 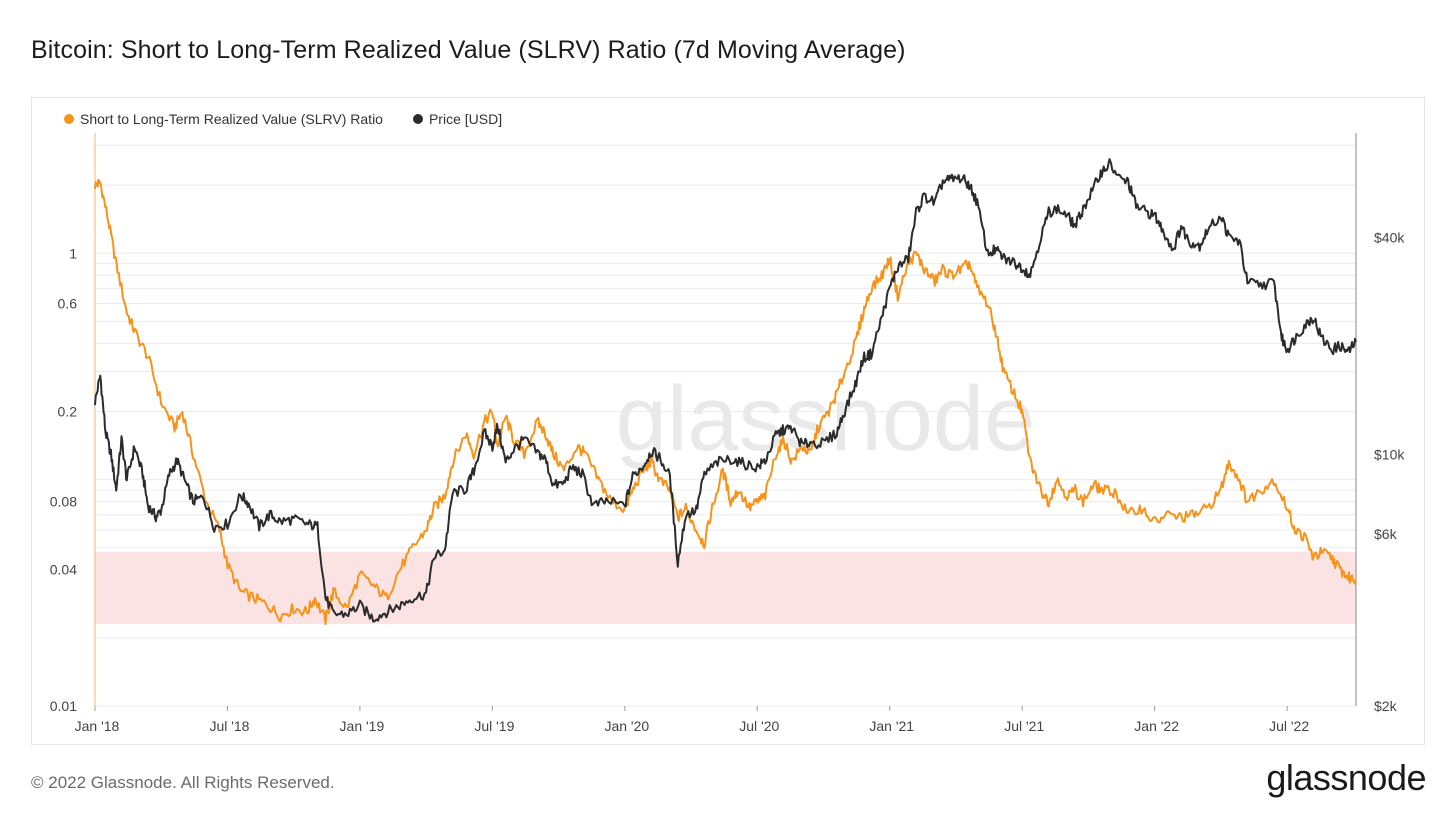 I want to click on watermark: glassnode, so click(x=825, y=419).